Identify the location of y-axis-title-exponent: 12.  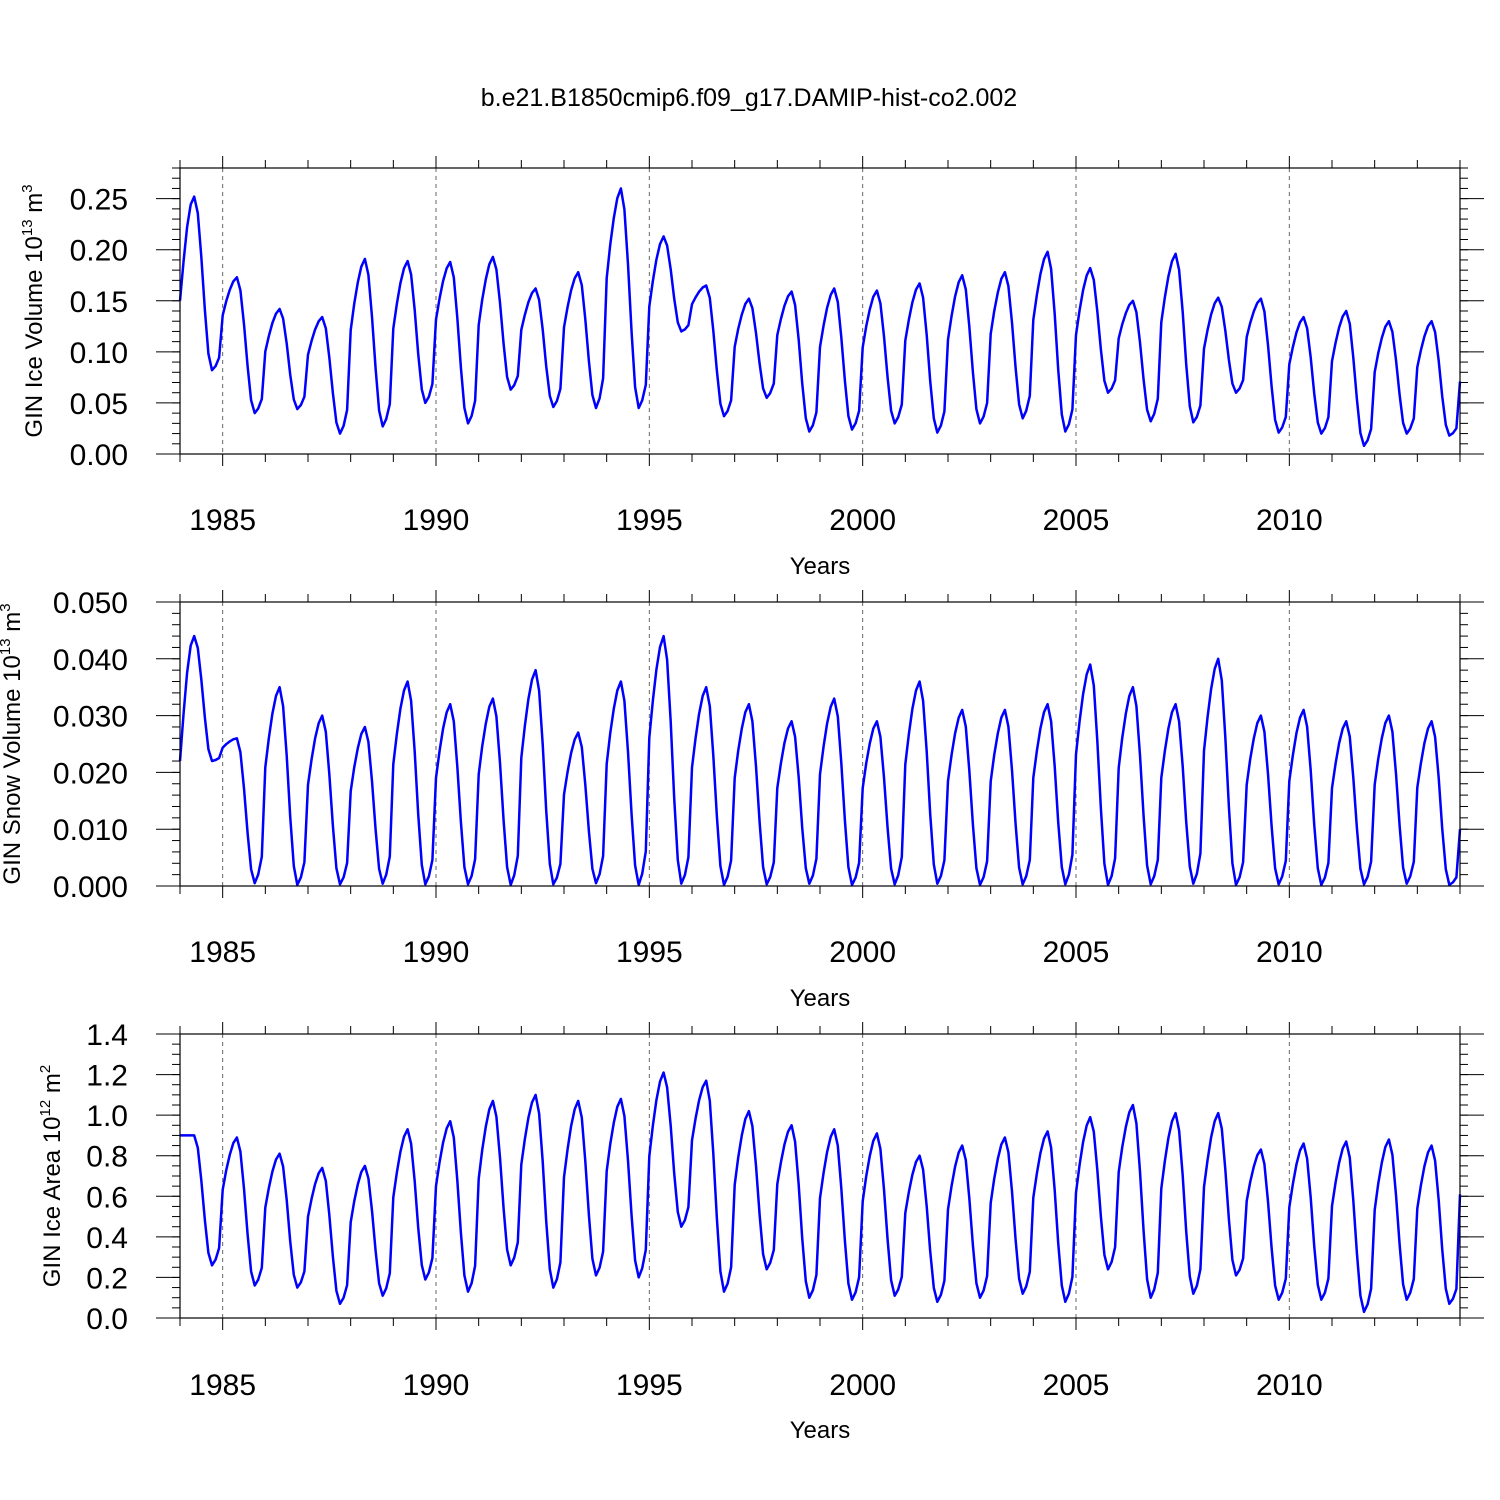
(45, 1108).